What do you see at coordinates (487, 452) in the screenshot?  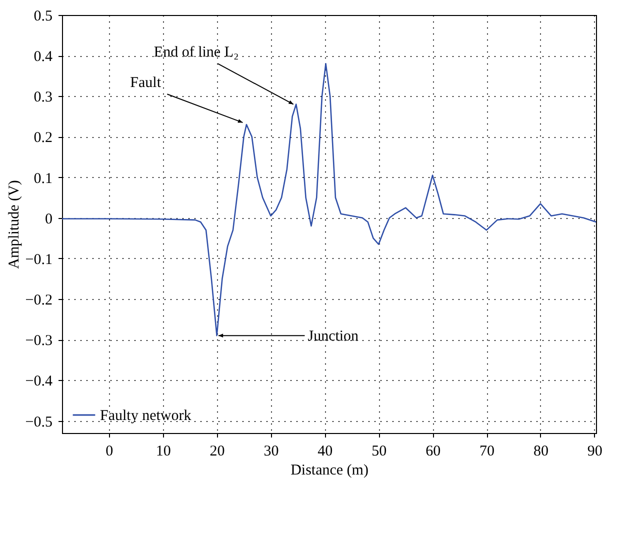 I see `x-tick-label: 70` at bounding box center [487, 452].